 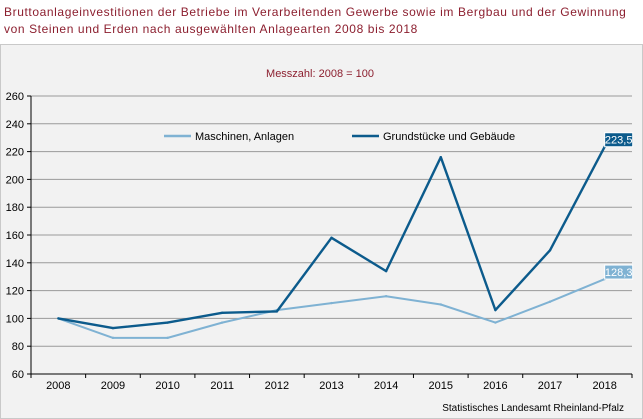 What do you see at coordinates (320, 74) in the screenshot?
I see `chart-subtitle: Messzahl: 2008 = 100` at bounding box center [320, 74].